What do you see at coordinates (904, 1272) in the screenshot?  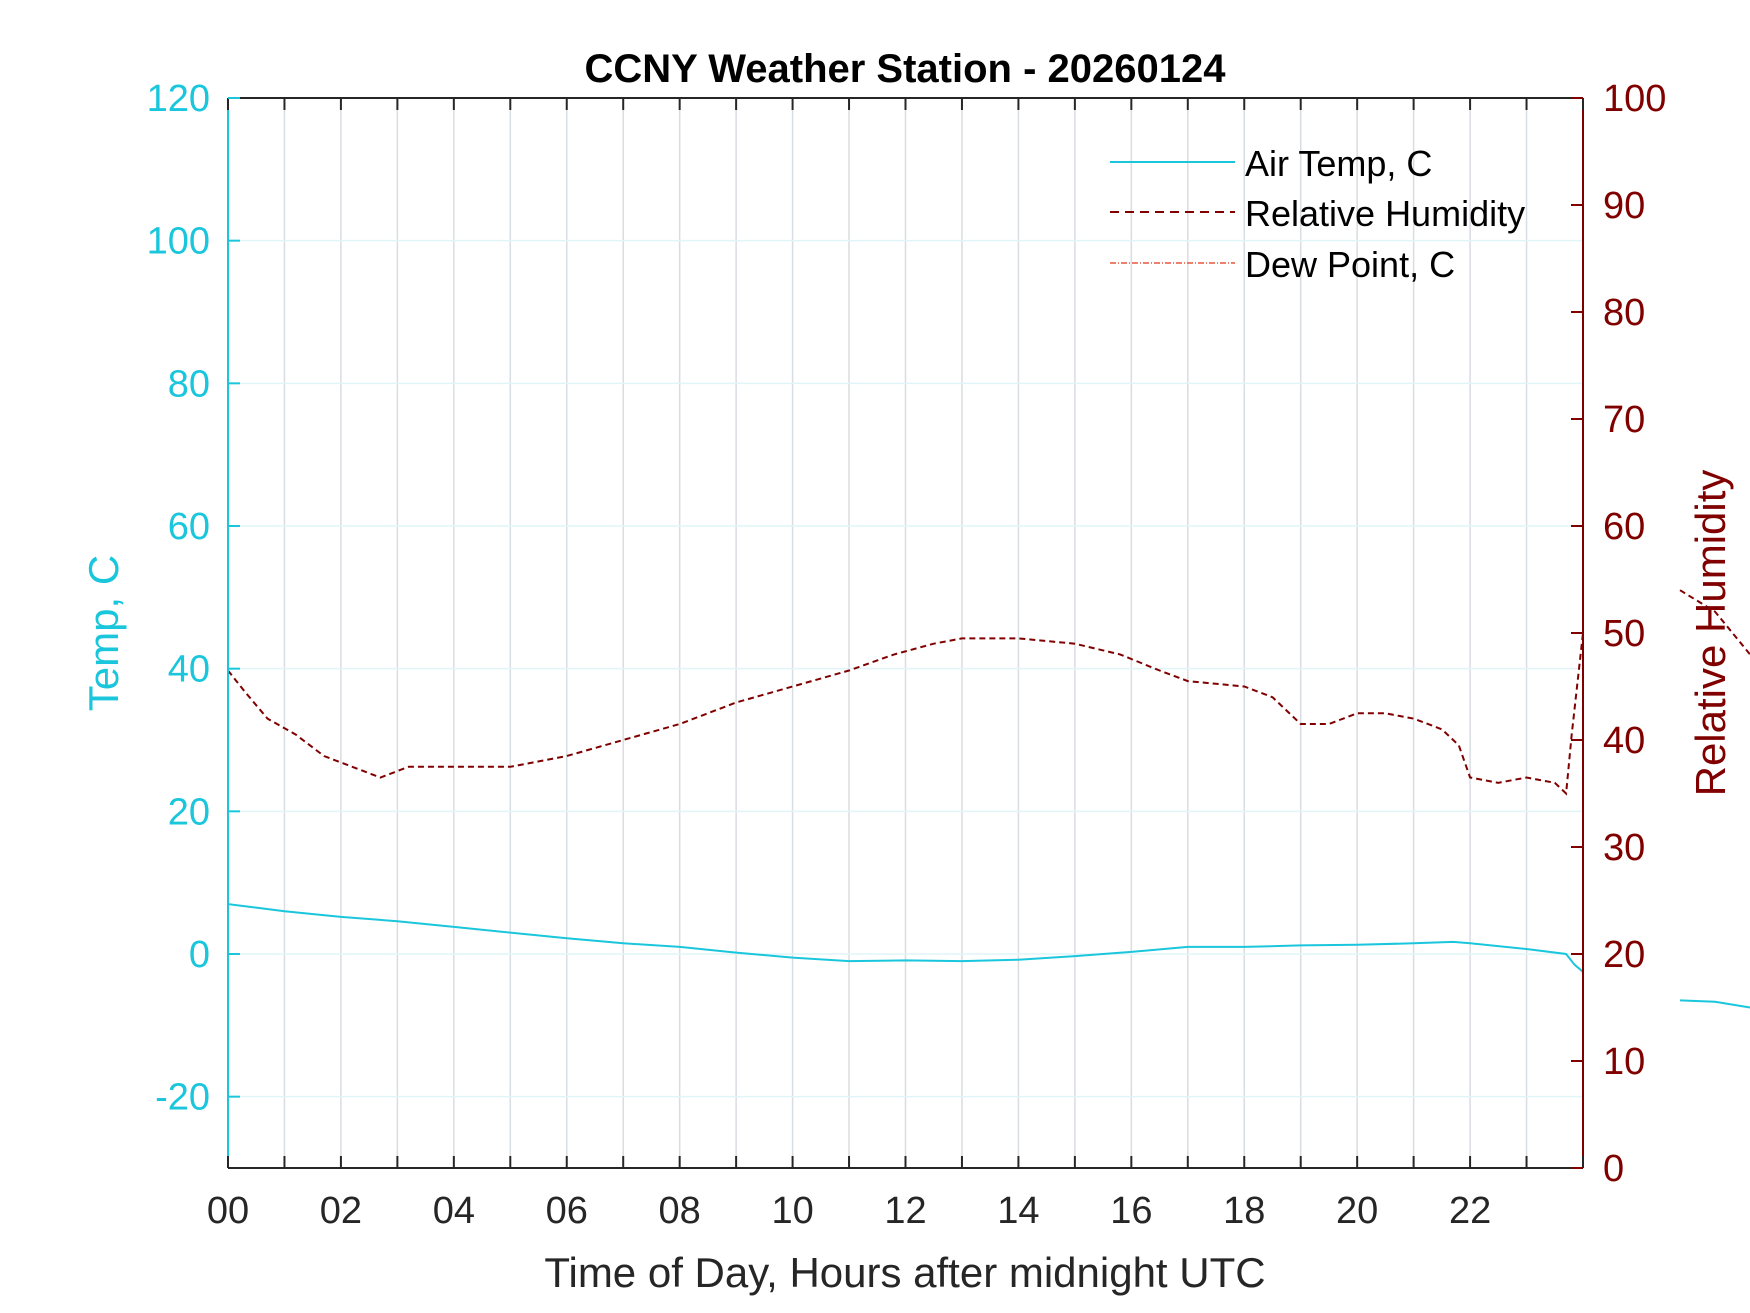 I see `x-axis-label: Time of Day, Hours after midnight UTC` at bounding box center [904, 1272].